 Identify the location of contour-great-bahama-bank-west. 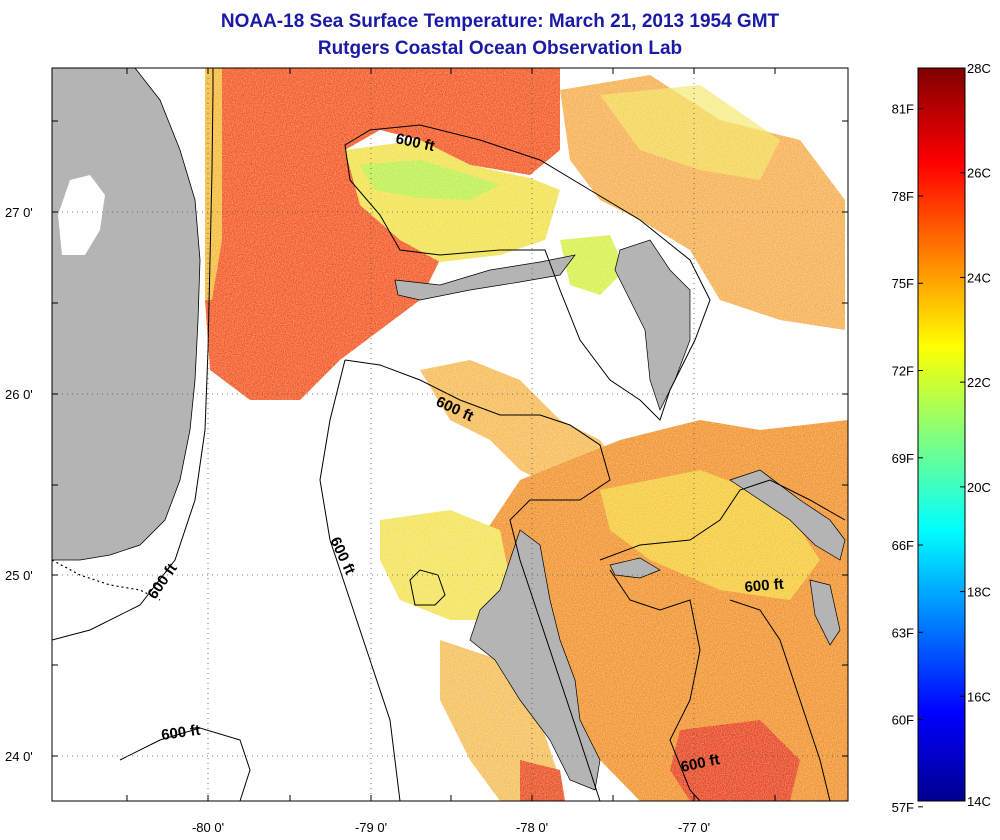
(477, 580).